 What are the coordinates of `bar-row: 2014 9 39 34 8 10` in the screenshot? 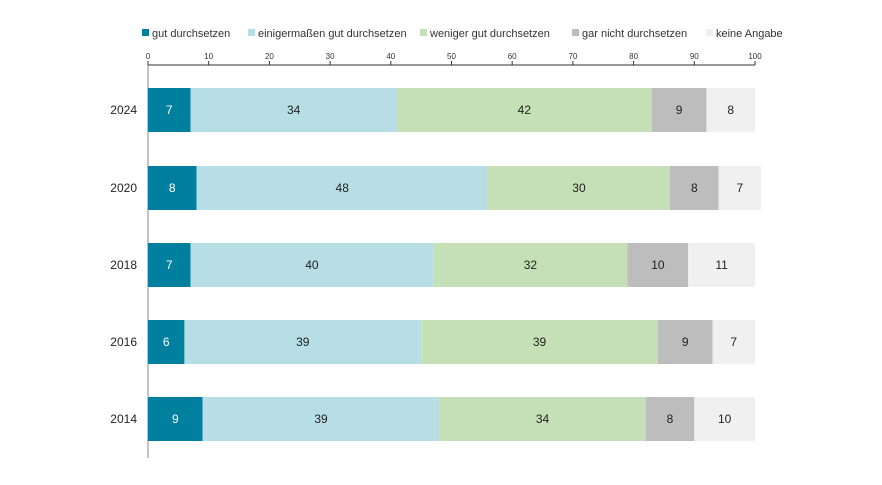 It's located at (432, 419).